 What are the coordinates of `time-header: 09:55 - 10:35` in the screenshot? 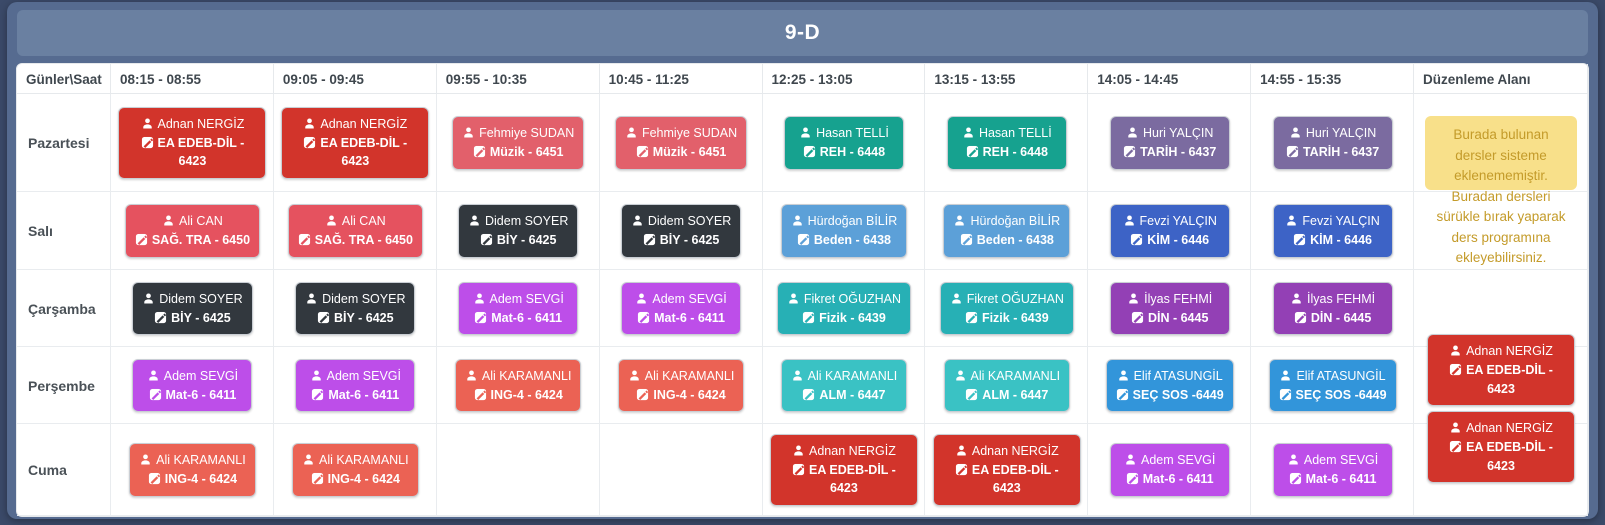 It's located at (518, 79).